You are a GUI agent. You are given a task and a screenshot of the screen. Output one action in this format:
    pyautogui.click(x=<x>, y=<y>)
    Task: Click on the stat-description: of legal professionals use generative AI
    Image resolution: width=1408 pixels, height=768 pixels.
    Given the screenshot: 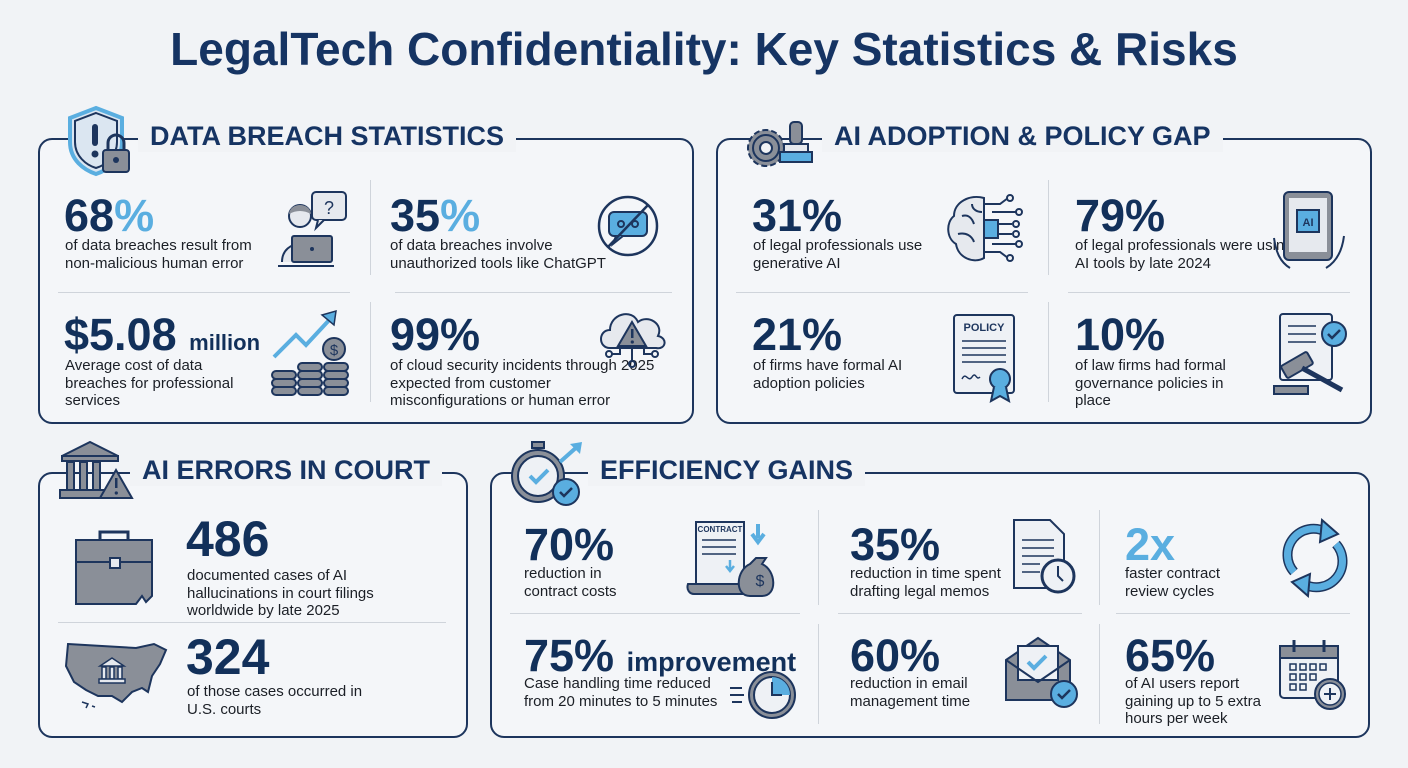 What is the action you would take?
    pyautogui.click(x=838, y=254)
    